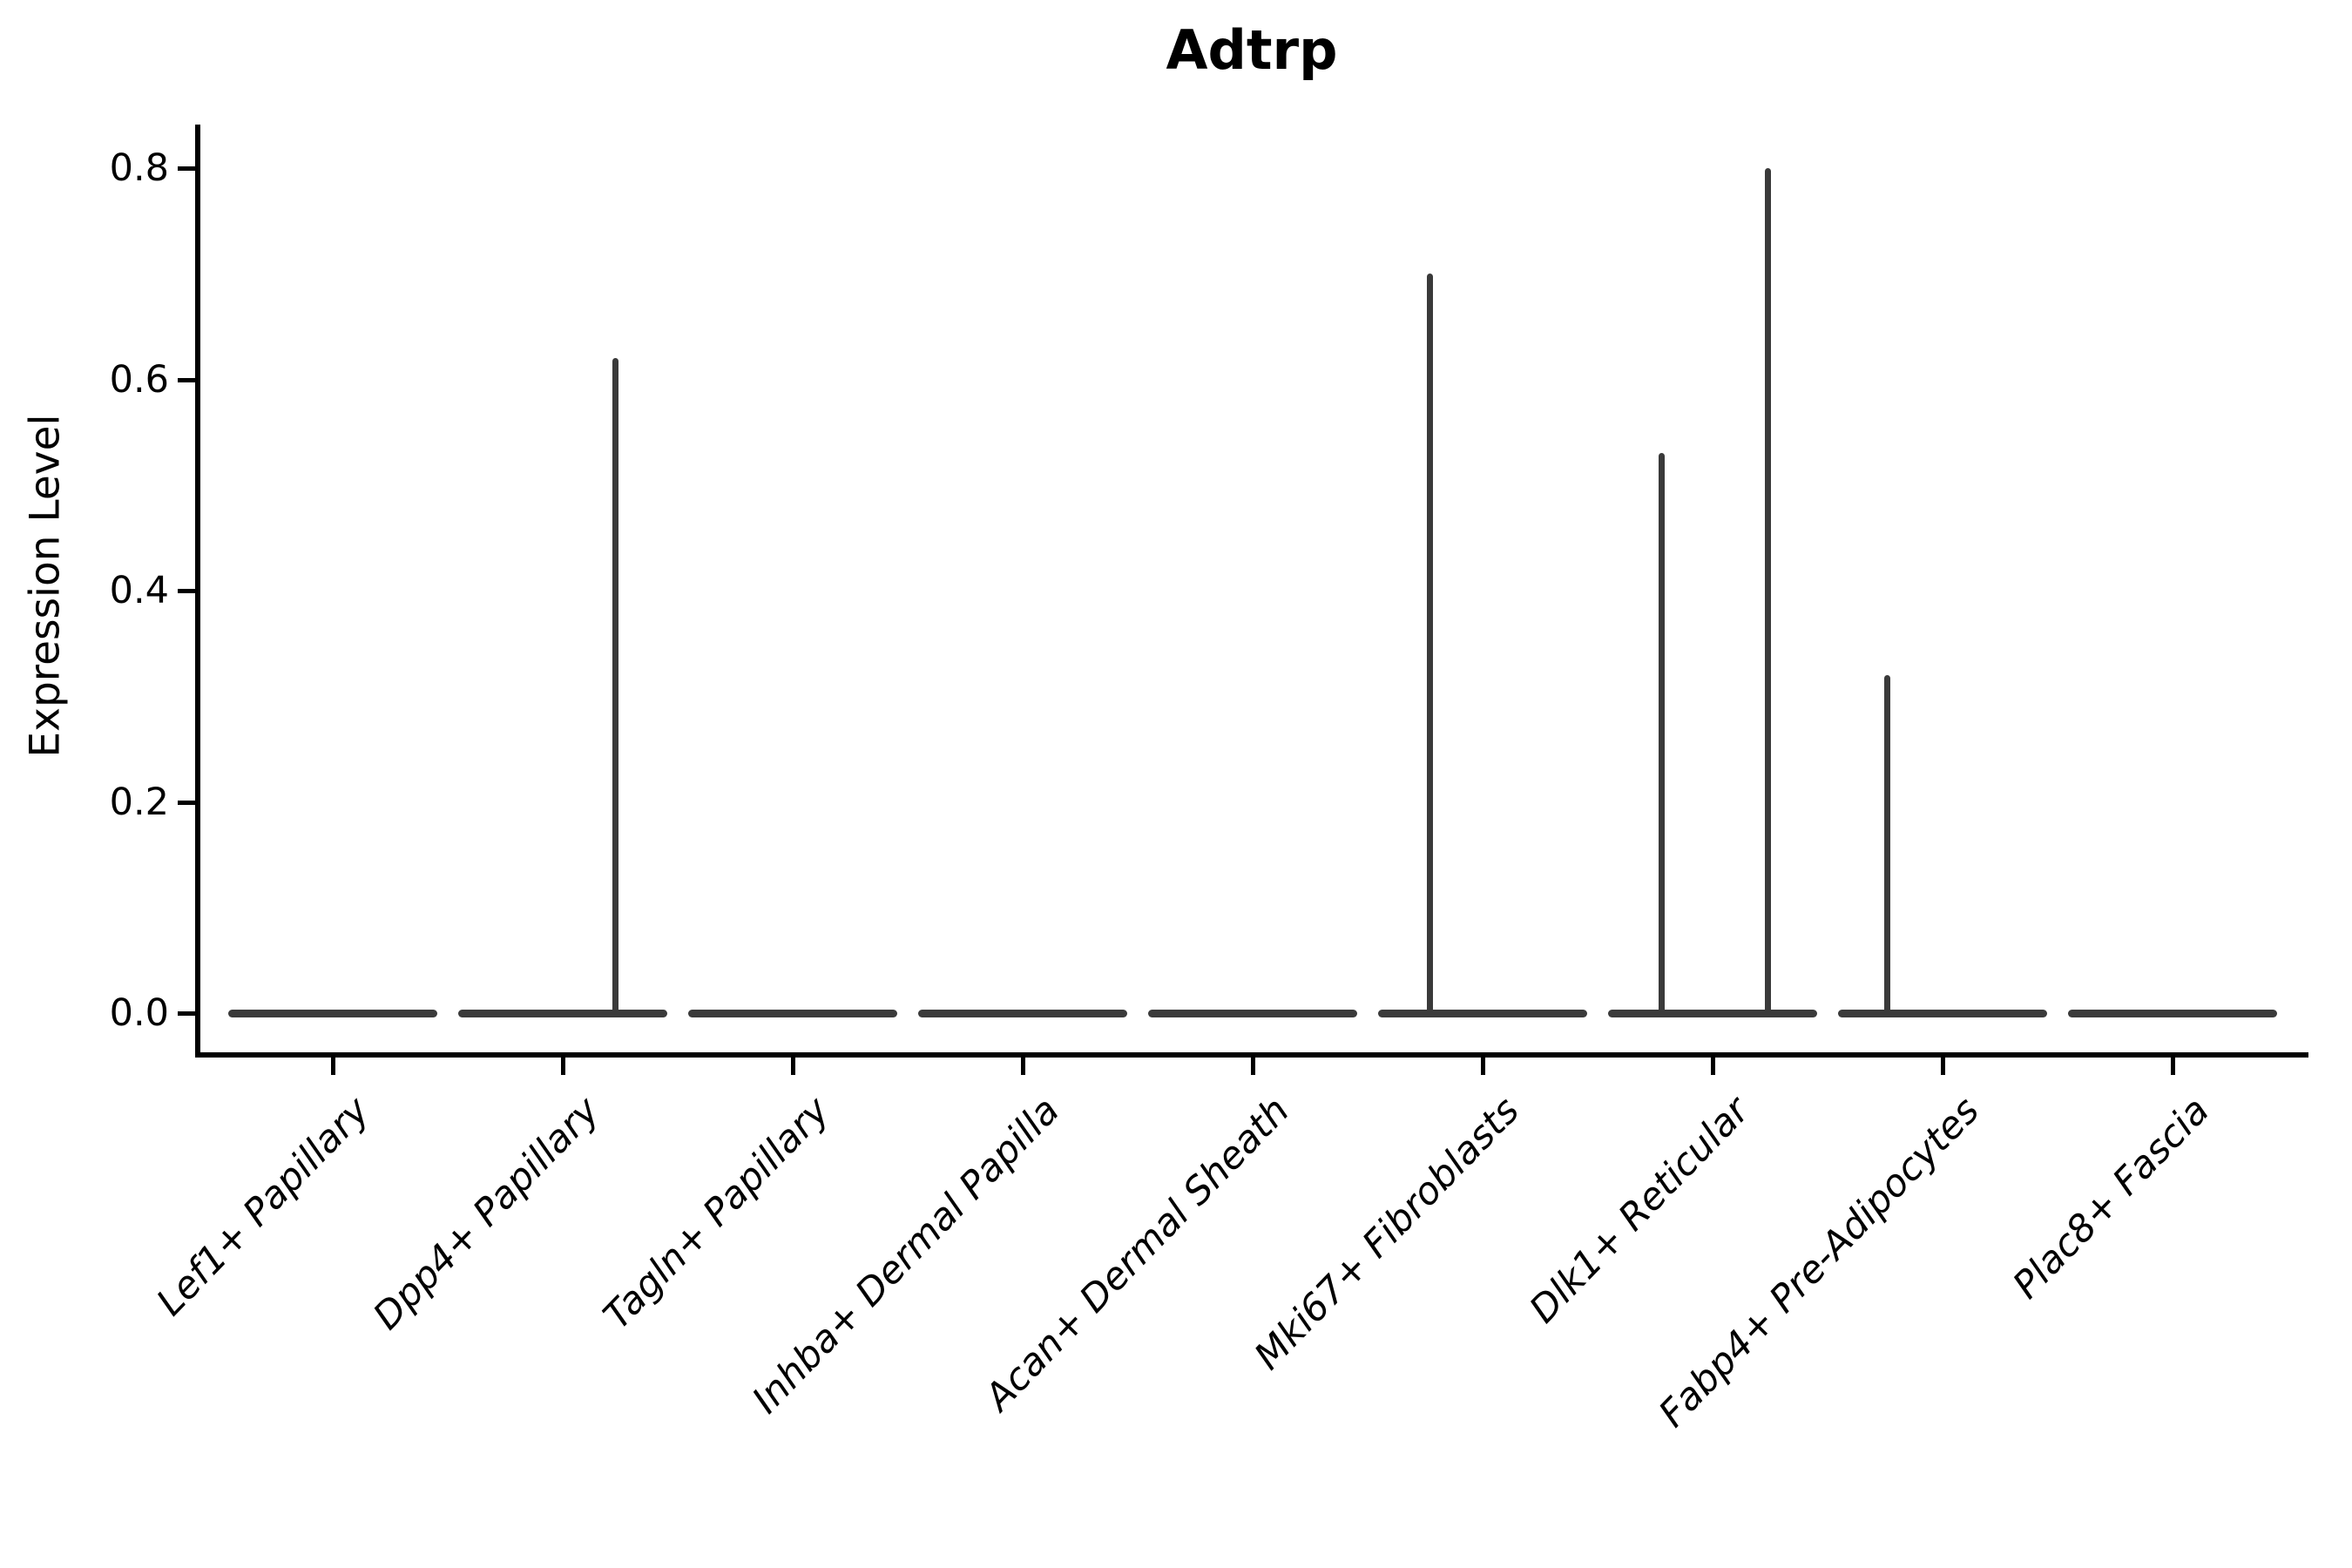  Describe the element at coordinates (139, 1013) in the screenshot. I see `y-tick-label: 0.0` at that location.